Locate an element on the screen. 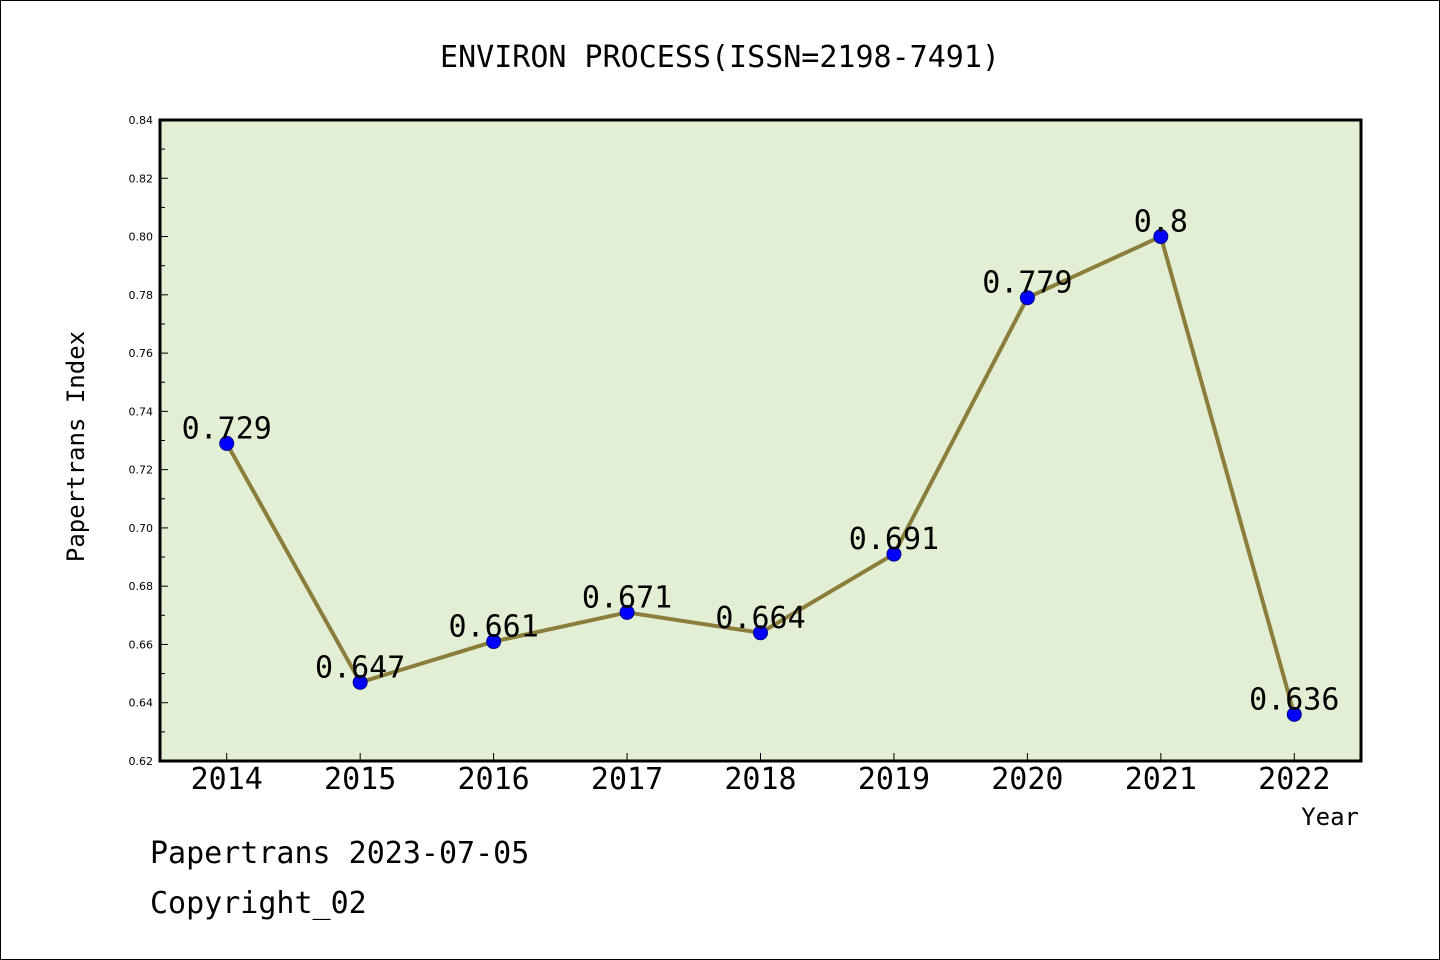  data-label: 0.664 is located at coordinates (760, 618).